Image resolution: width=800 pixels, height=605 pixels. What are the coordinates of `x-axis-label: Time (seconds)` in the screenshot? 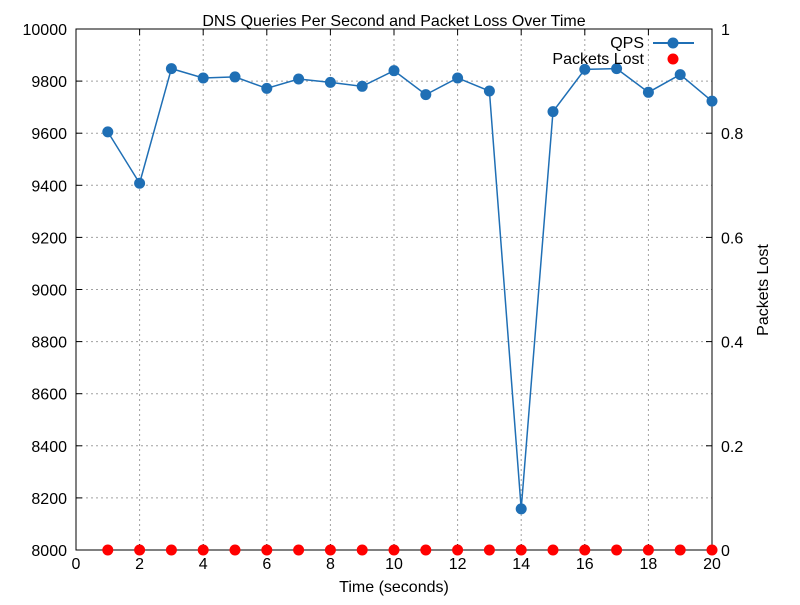 It's located at (394, 587).